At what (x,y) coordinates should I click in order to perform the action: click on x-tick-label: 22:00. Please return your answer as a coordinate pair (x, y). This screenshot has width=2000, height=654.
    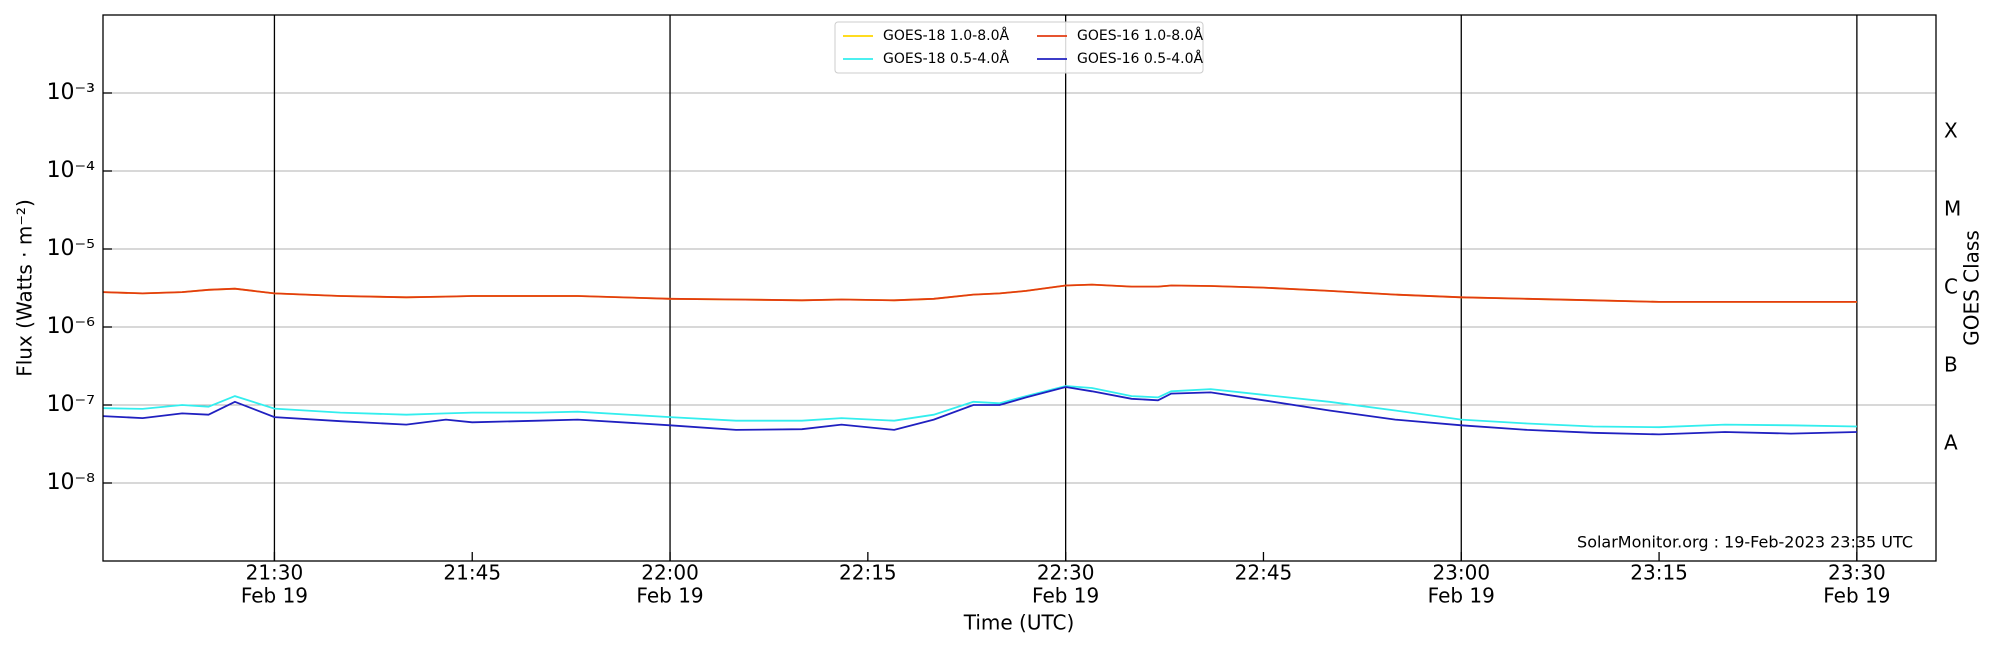
    Looking at the image, I should click on (670, 573).